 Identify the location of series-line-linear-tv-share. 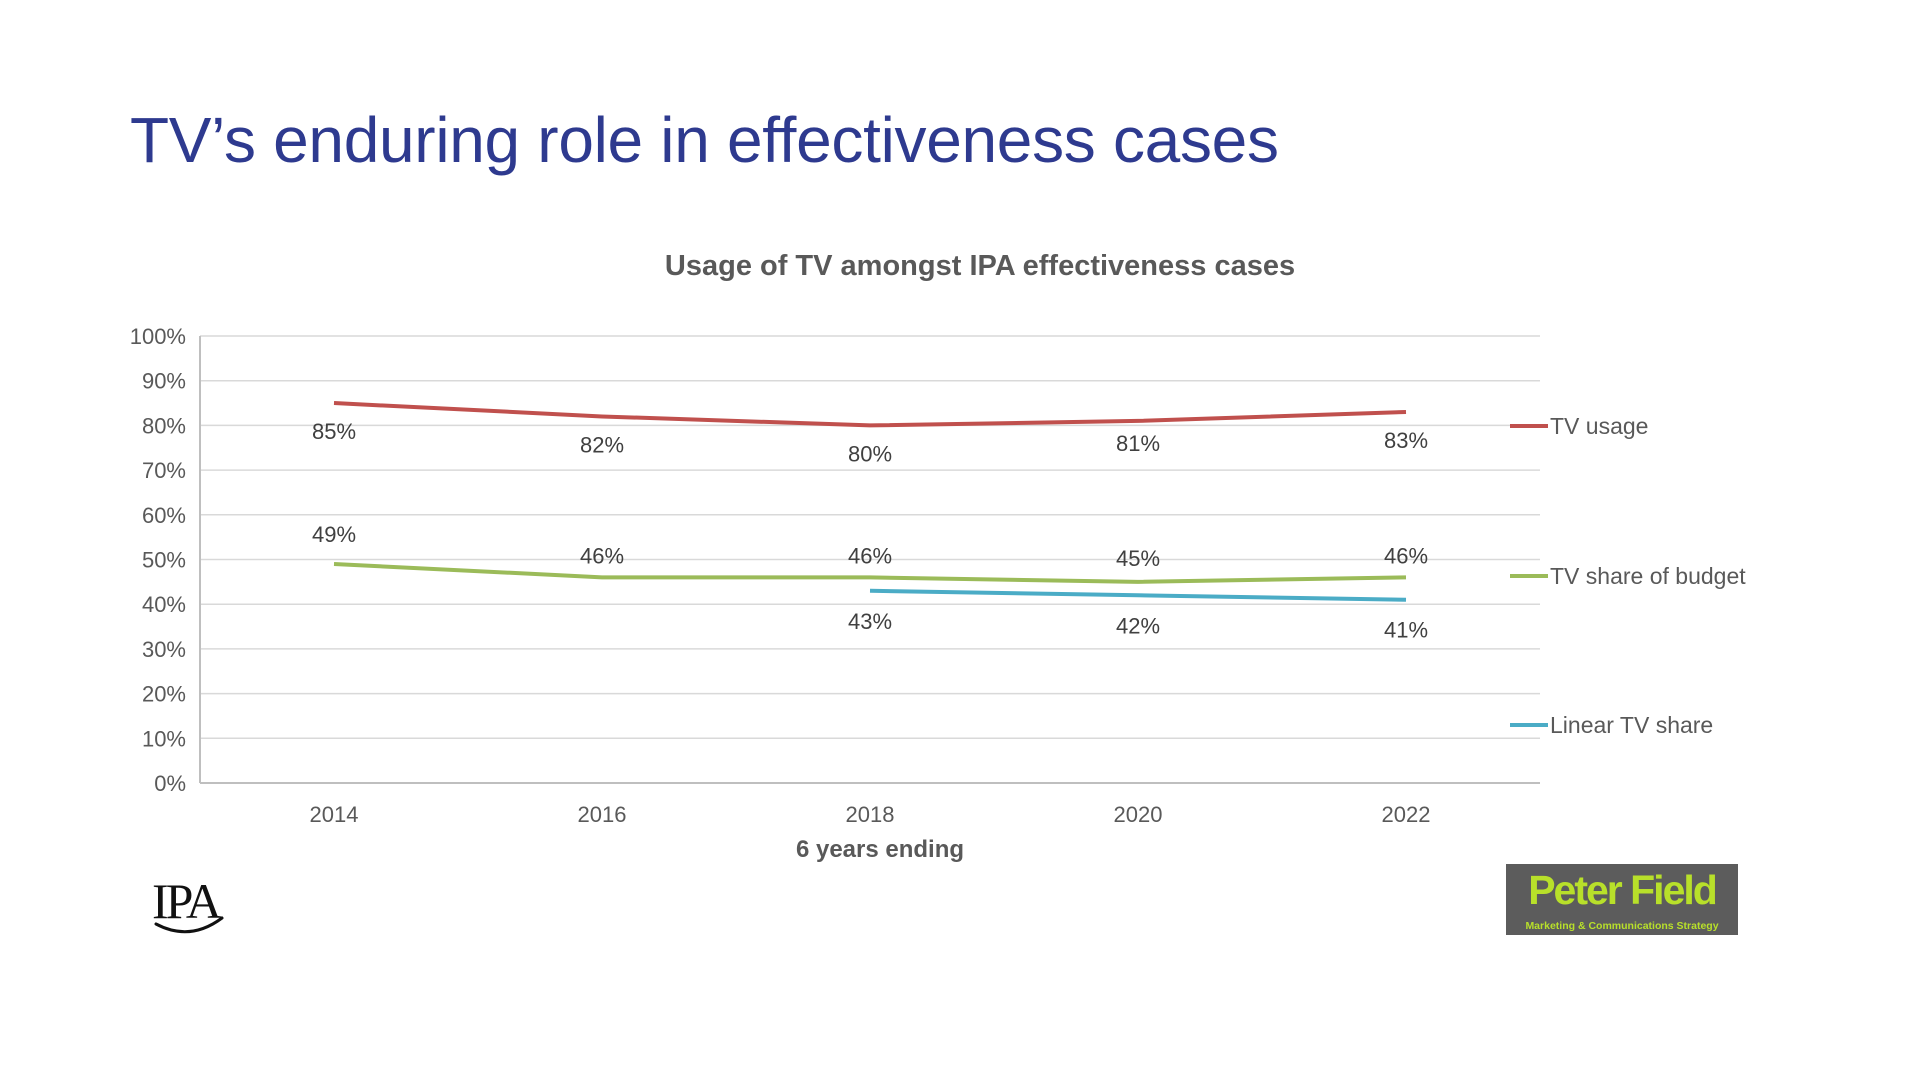
(1138, 595).